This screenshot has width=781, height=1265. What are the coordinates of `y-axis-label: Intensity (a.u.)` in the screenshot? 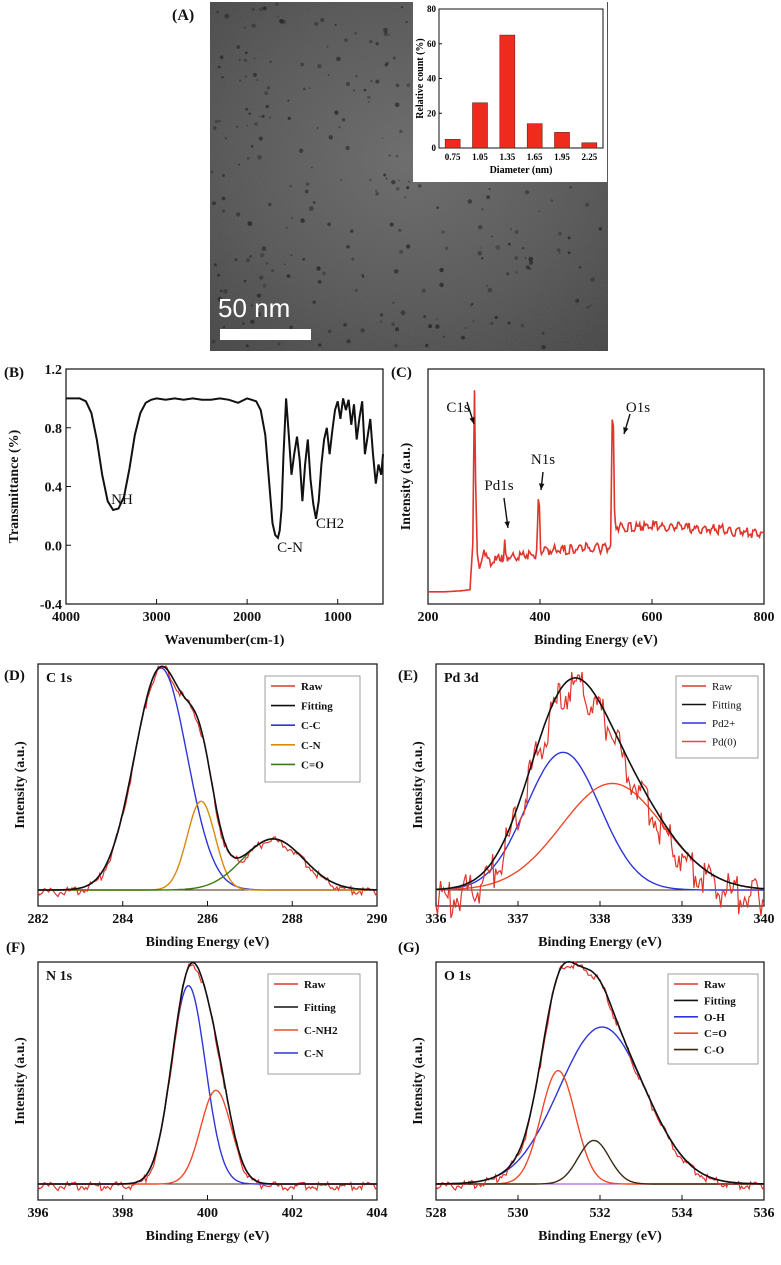 It's located at (406, 486).